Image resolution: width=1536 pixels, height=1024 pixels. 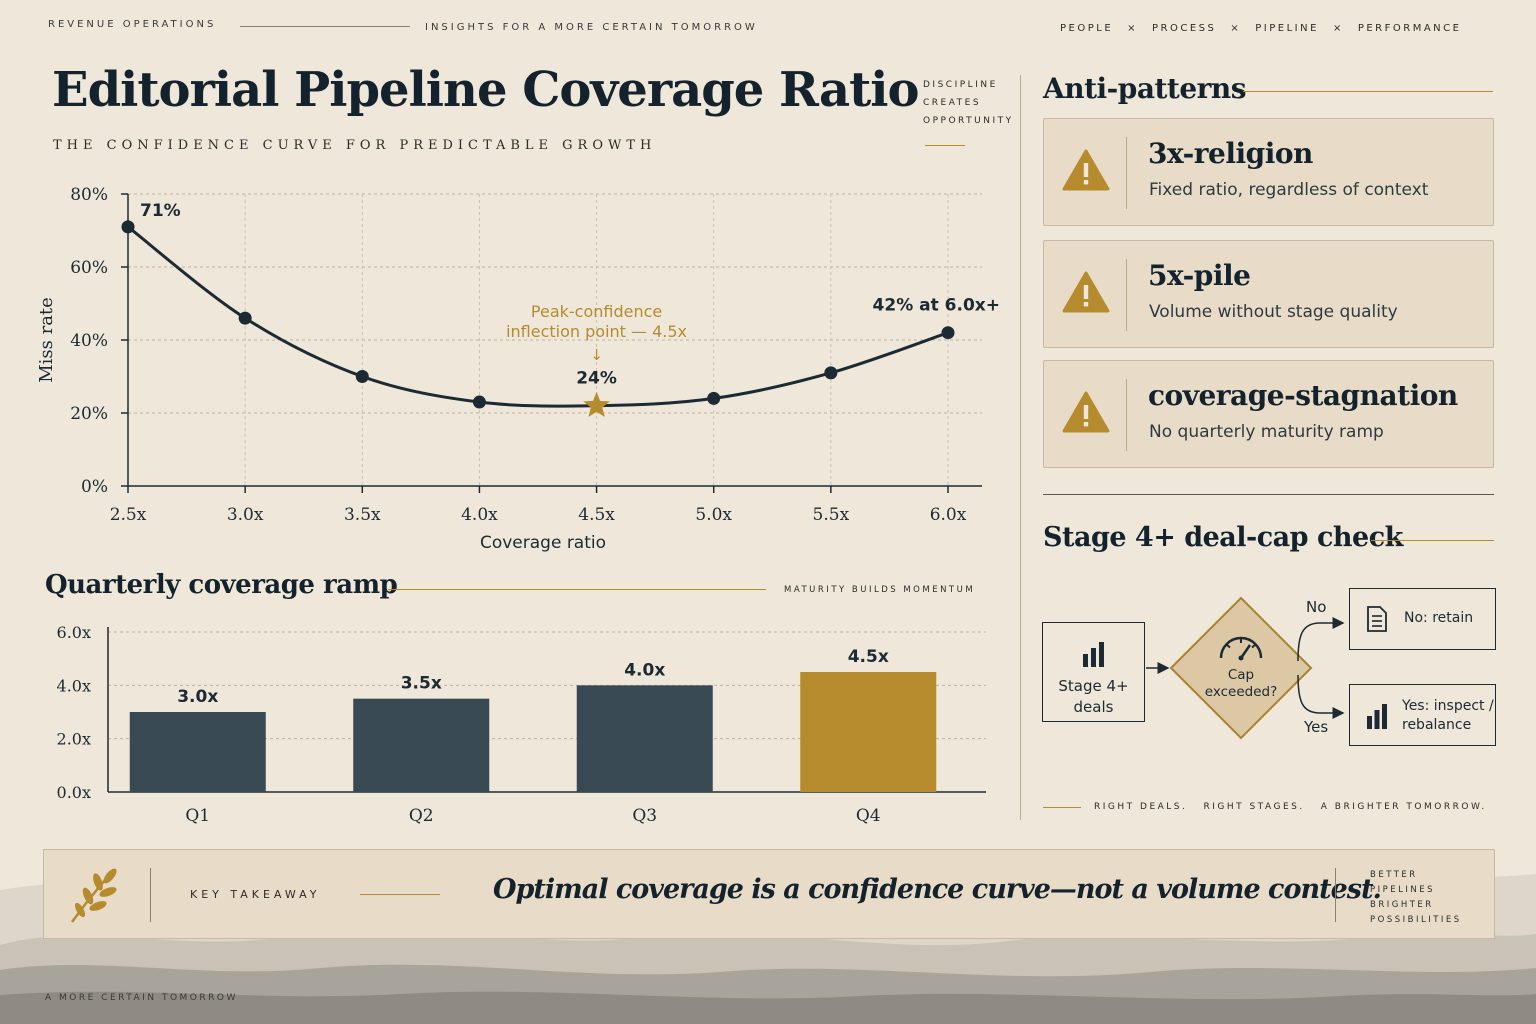 What do you see at coordinates (1241, 692) in the screenshot?
I see `decision-label: exceeded?` at bounding box center [1241, 692].